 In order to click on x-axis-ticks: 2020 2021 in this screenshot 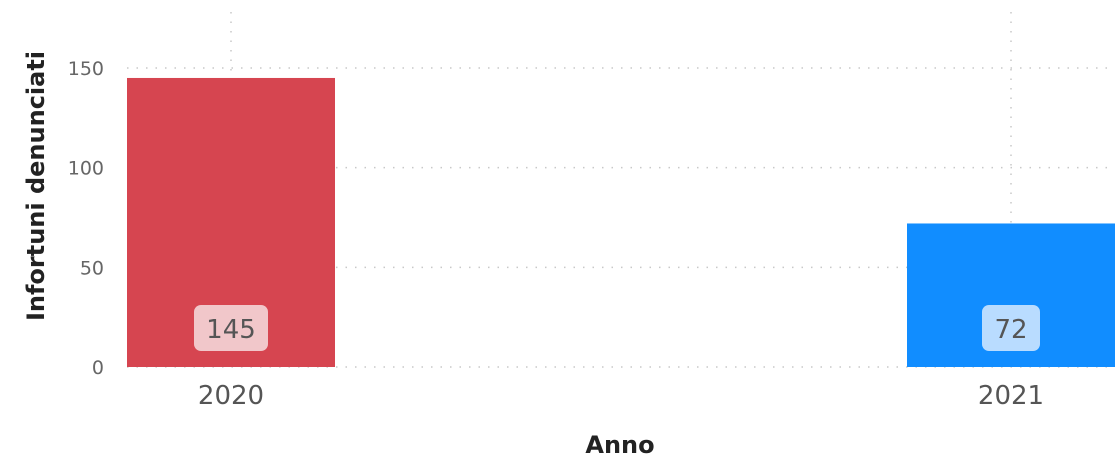, I will do `click(621, 396)`.